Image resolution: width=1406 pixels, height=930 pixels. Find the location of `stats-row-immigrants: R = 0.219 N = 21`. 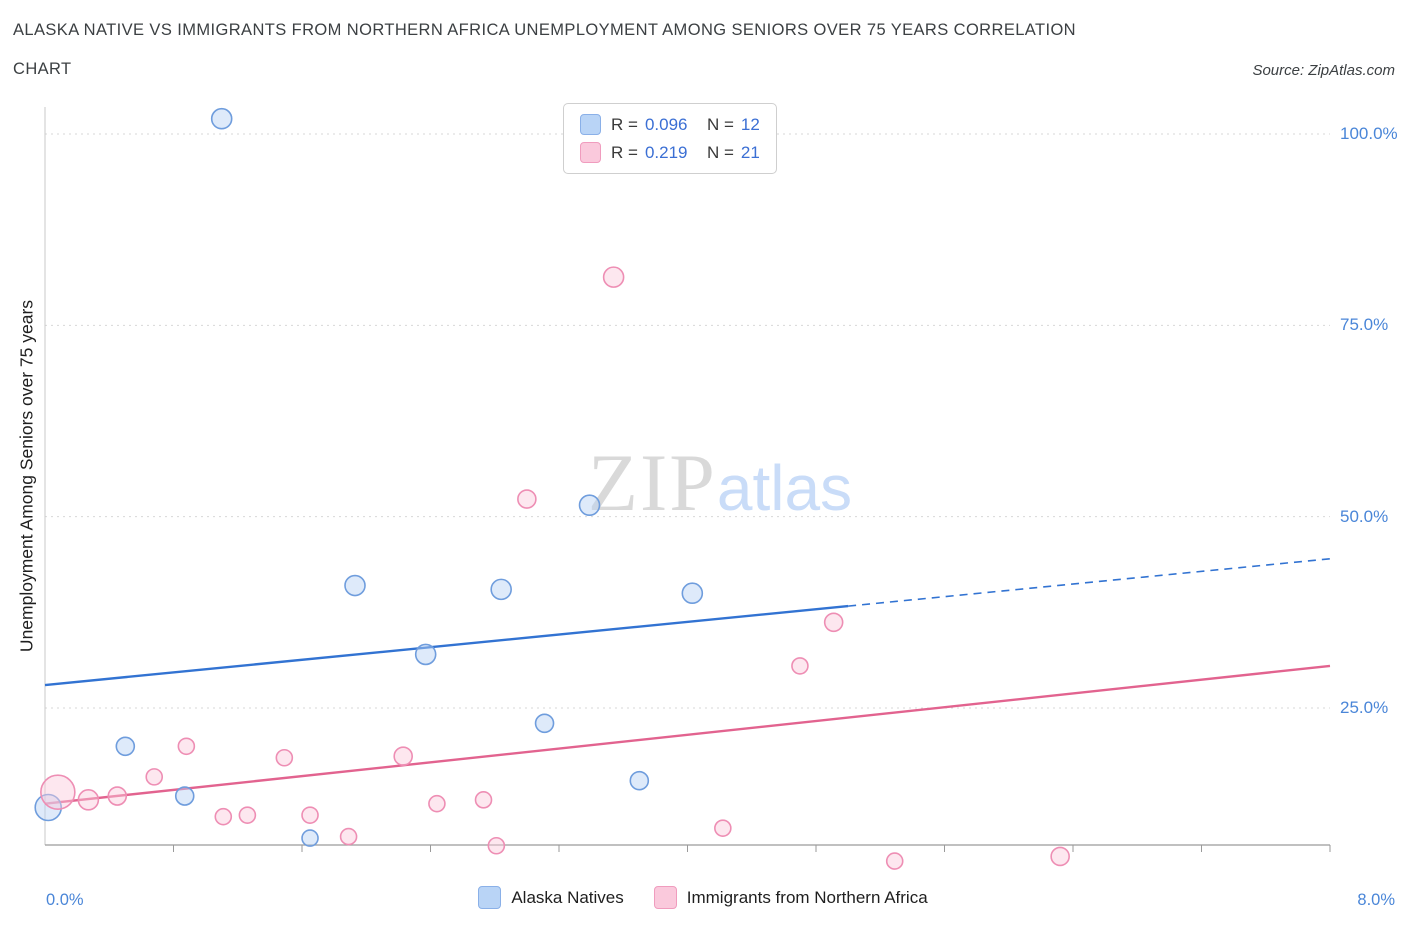

stats-row-immigrants: R = 0.219 N = 21 is located at coordinates (670, 152).